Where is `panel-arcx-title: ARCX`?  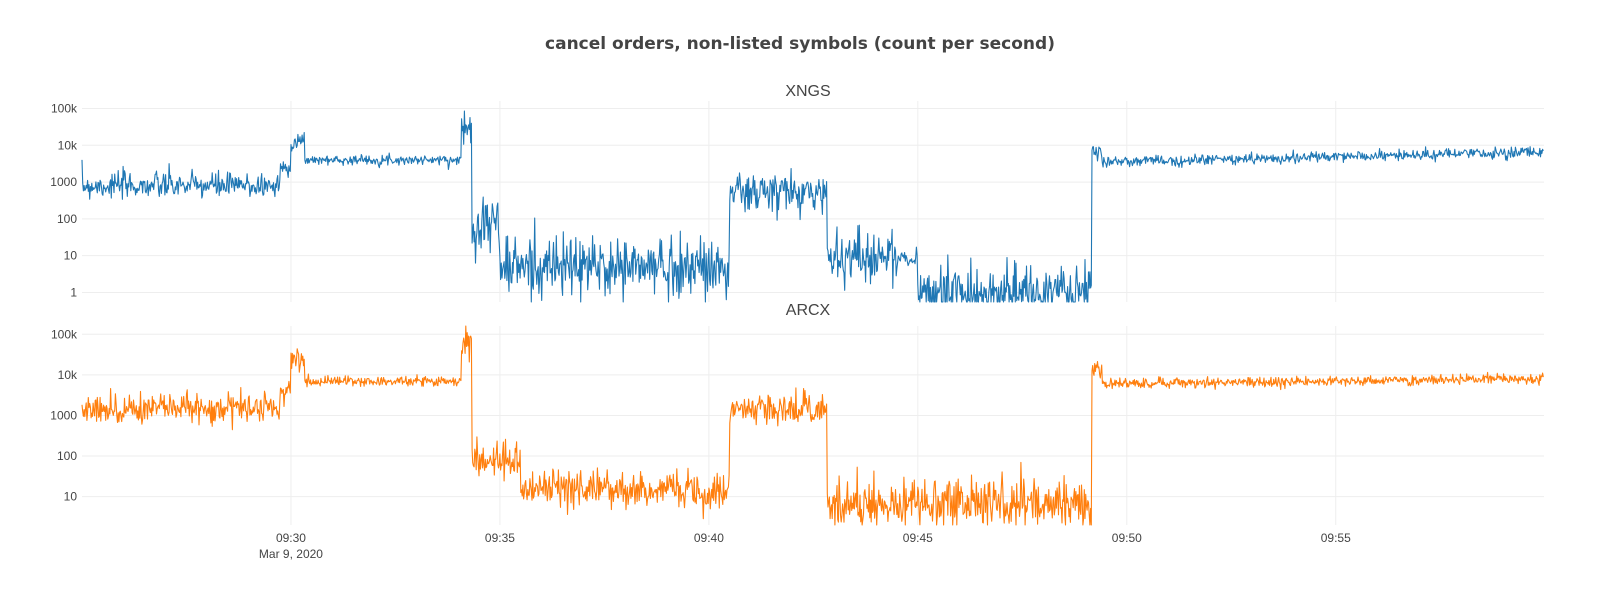
panel-arcx-title: ARCX is located at coordinates (808, 310).